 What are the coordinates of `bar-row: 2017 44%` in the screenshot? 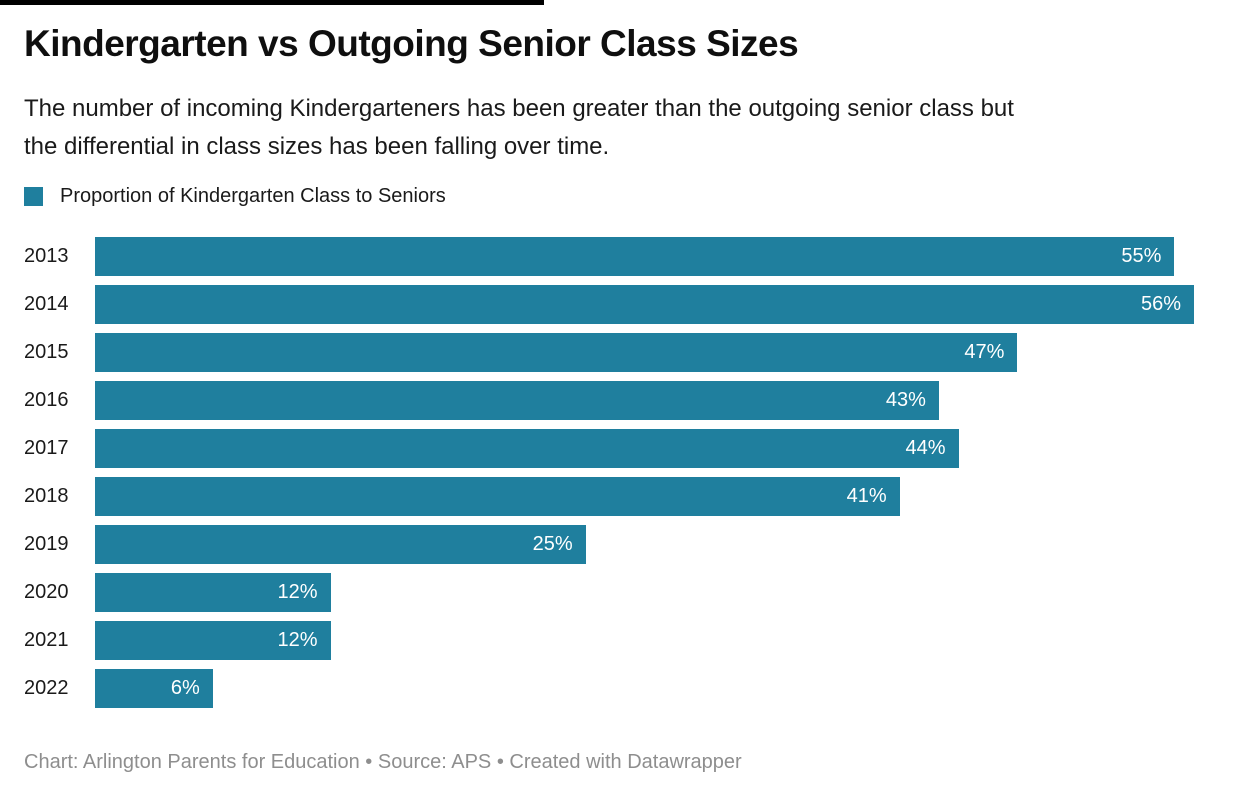 It's located at (609, 448).